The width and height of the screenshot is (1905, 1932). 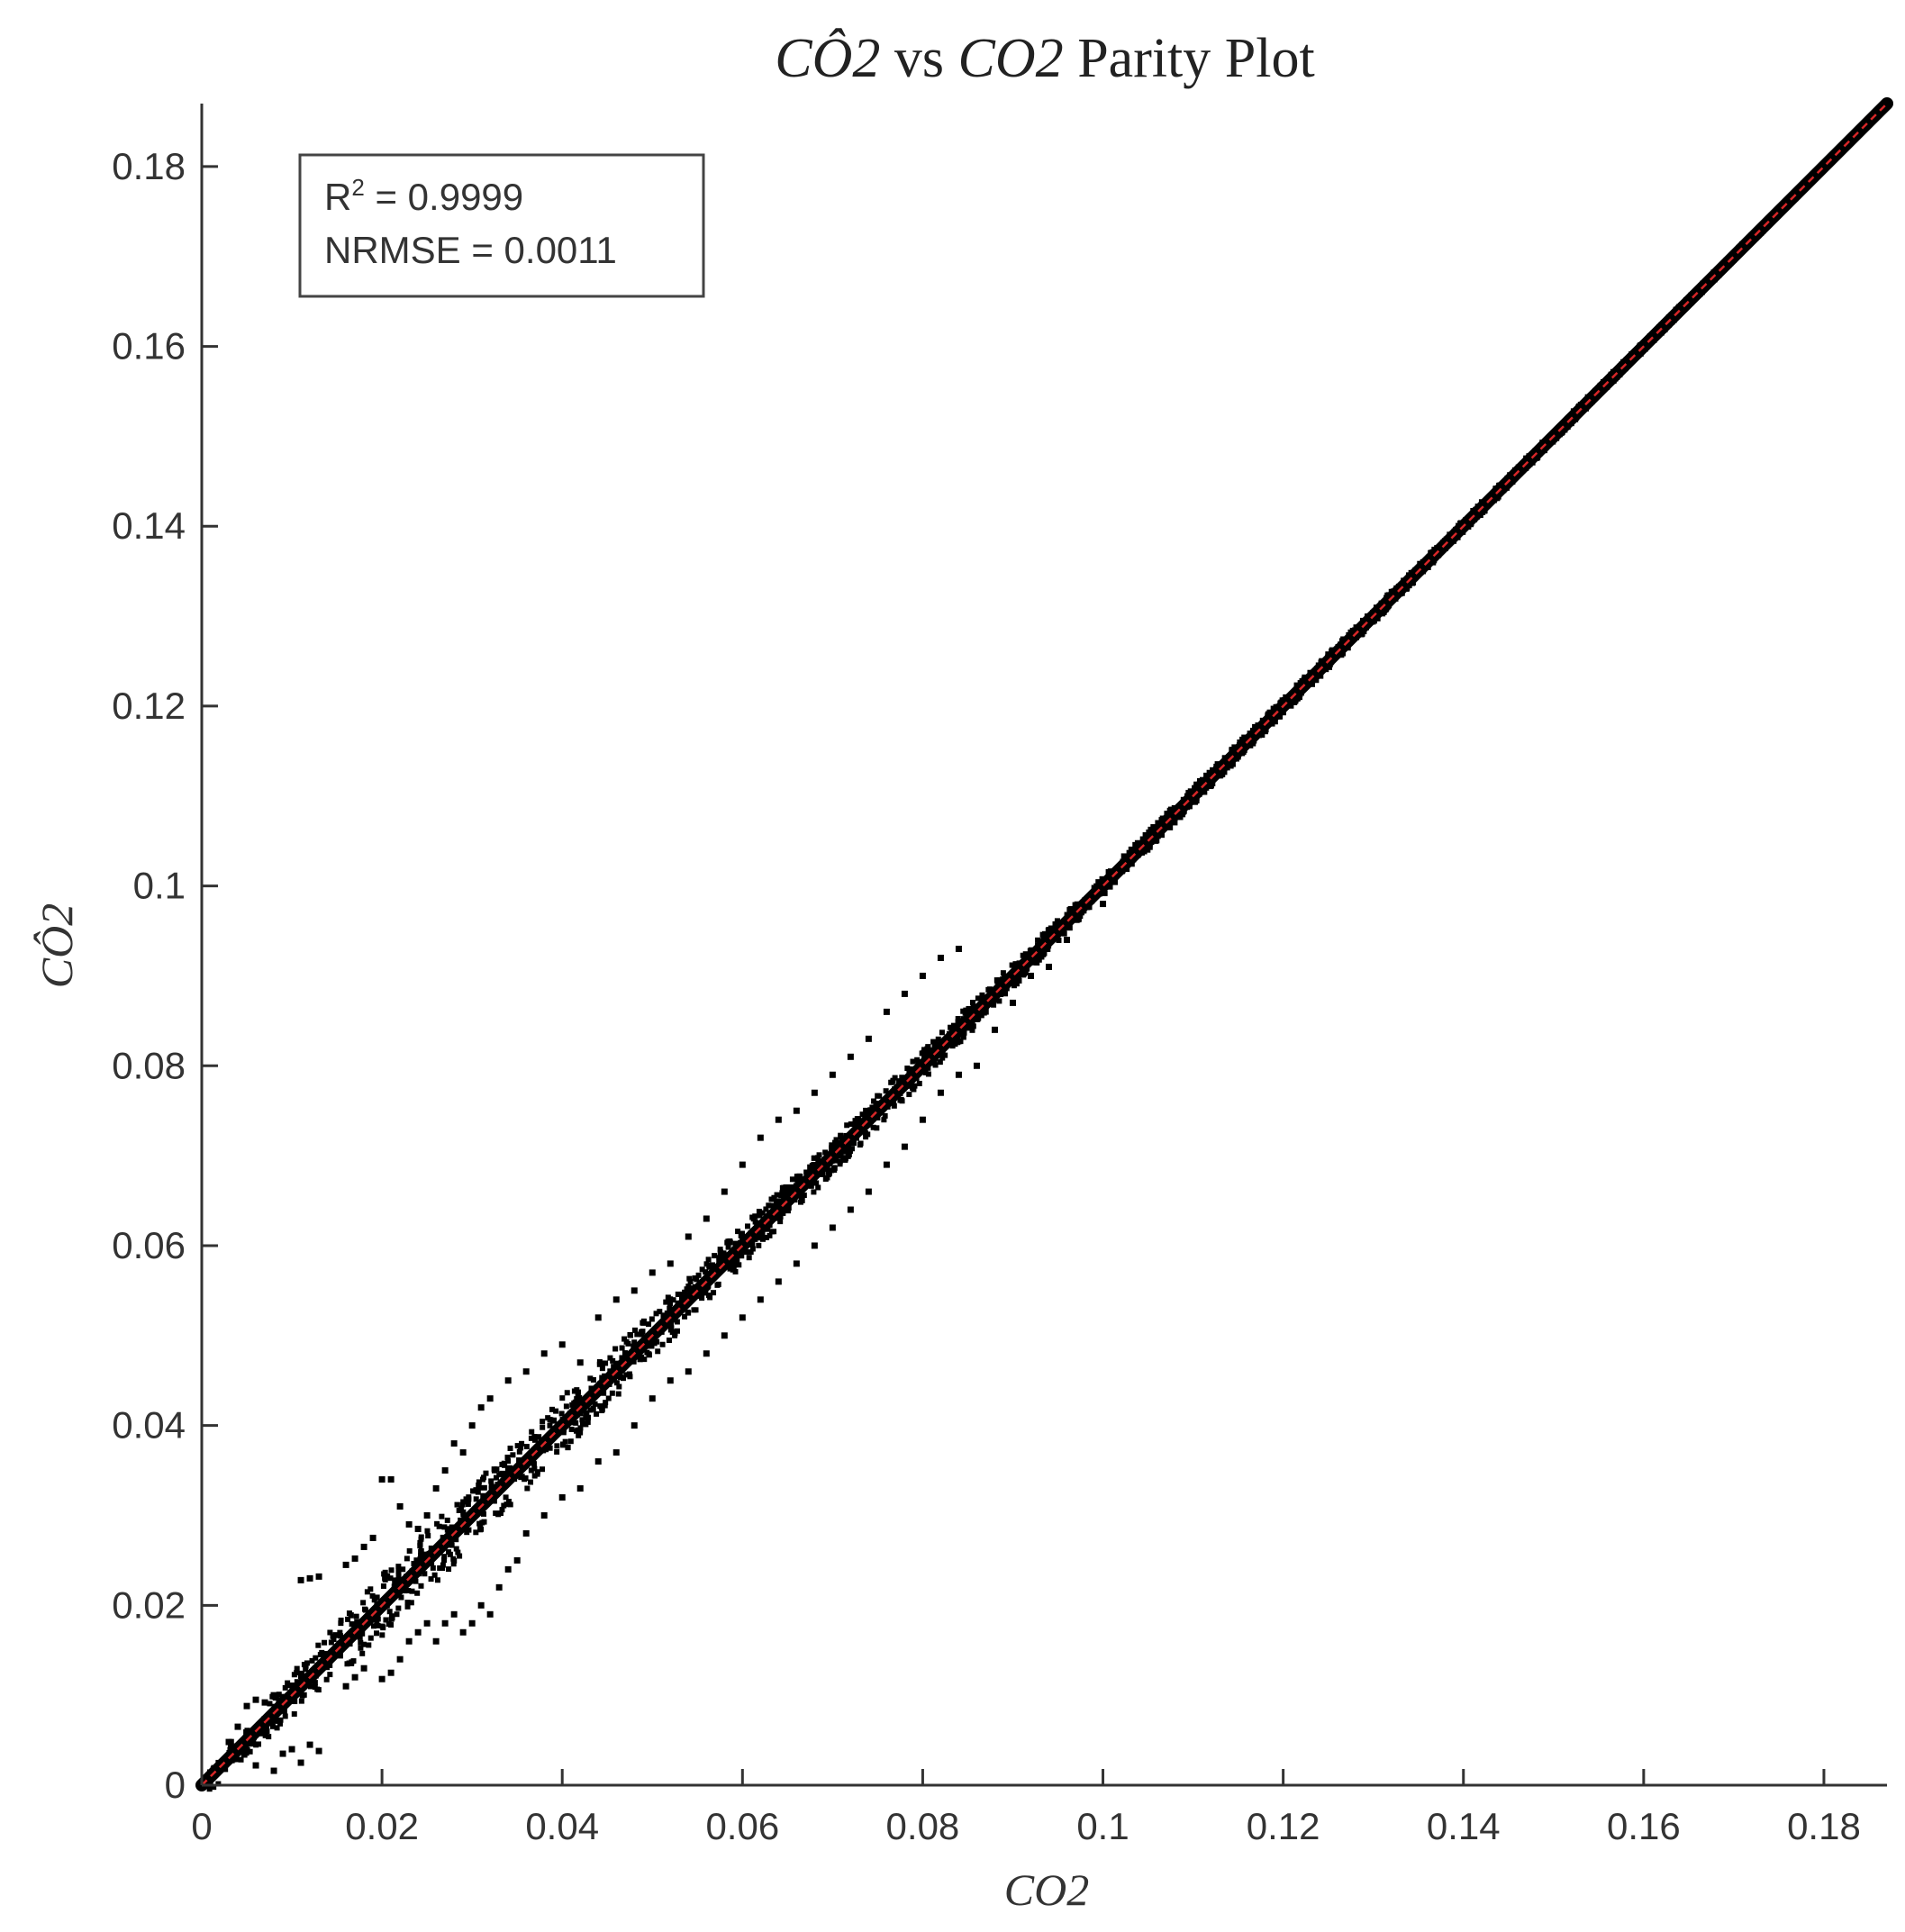 What do you see at coordinates (562, 1826) in the screenshot?
I see `x-tick-label: 0.04` at bounding box center [562, 1826].